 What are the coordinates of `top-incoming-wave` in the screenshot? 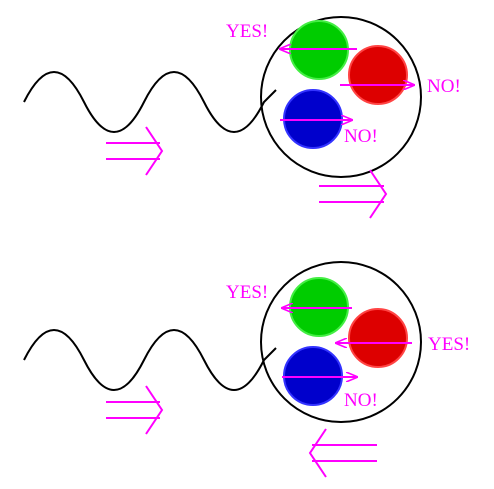 It's located at (150, 102).